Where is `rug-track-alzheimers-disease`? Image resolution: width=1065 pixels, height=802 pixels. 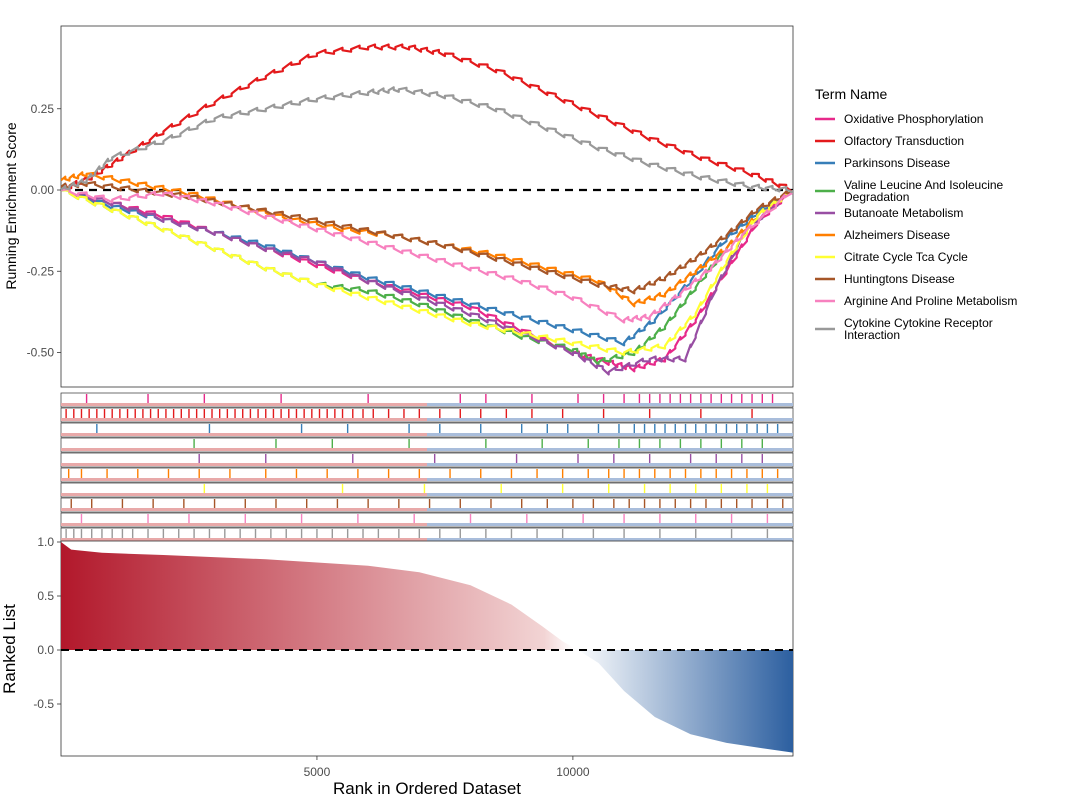
rug-track-alzheimers-disease is located at coordinates (427, 475).